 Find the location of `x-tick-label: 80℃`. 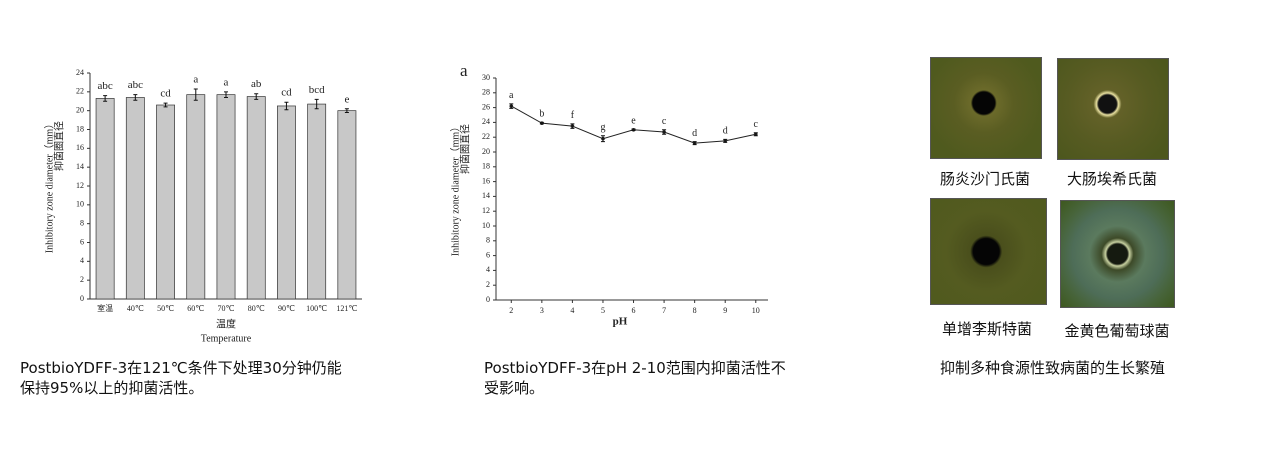

x-tick-label: 80℃ is located at coordinates (256, 308).